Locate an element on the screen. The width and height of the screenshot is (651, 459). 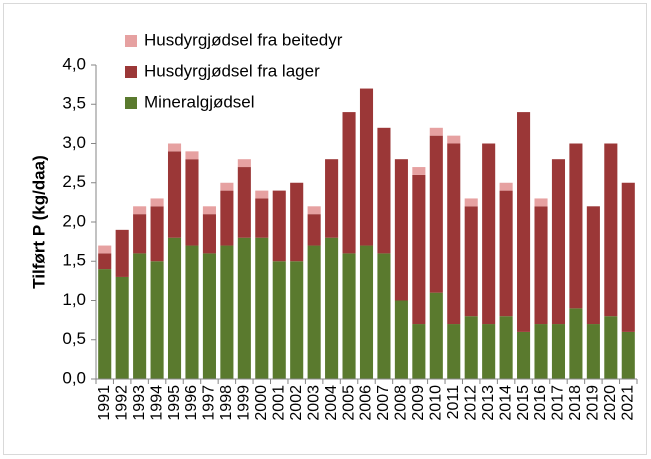
legend-label: Mineralgjødsel is located at coordinates (199, 101).